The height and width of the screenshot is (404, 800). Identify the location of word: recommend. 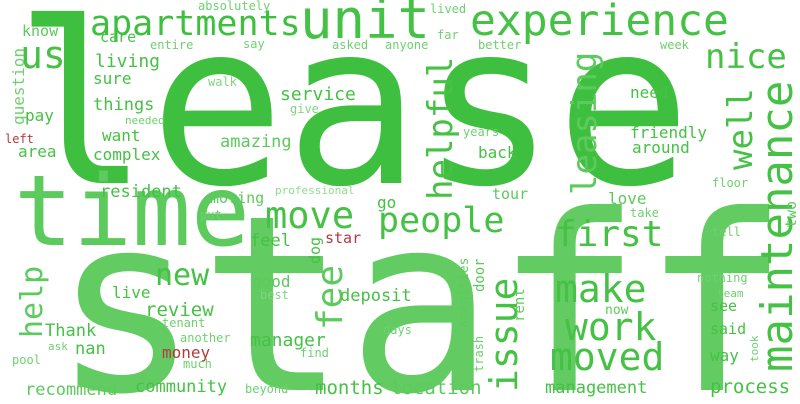
(71, 390).